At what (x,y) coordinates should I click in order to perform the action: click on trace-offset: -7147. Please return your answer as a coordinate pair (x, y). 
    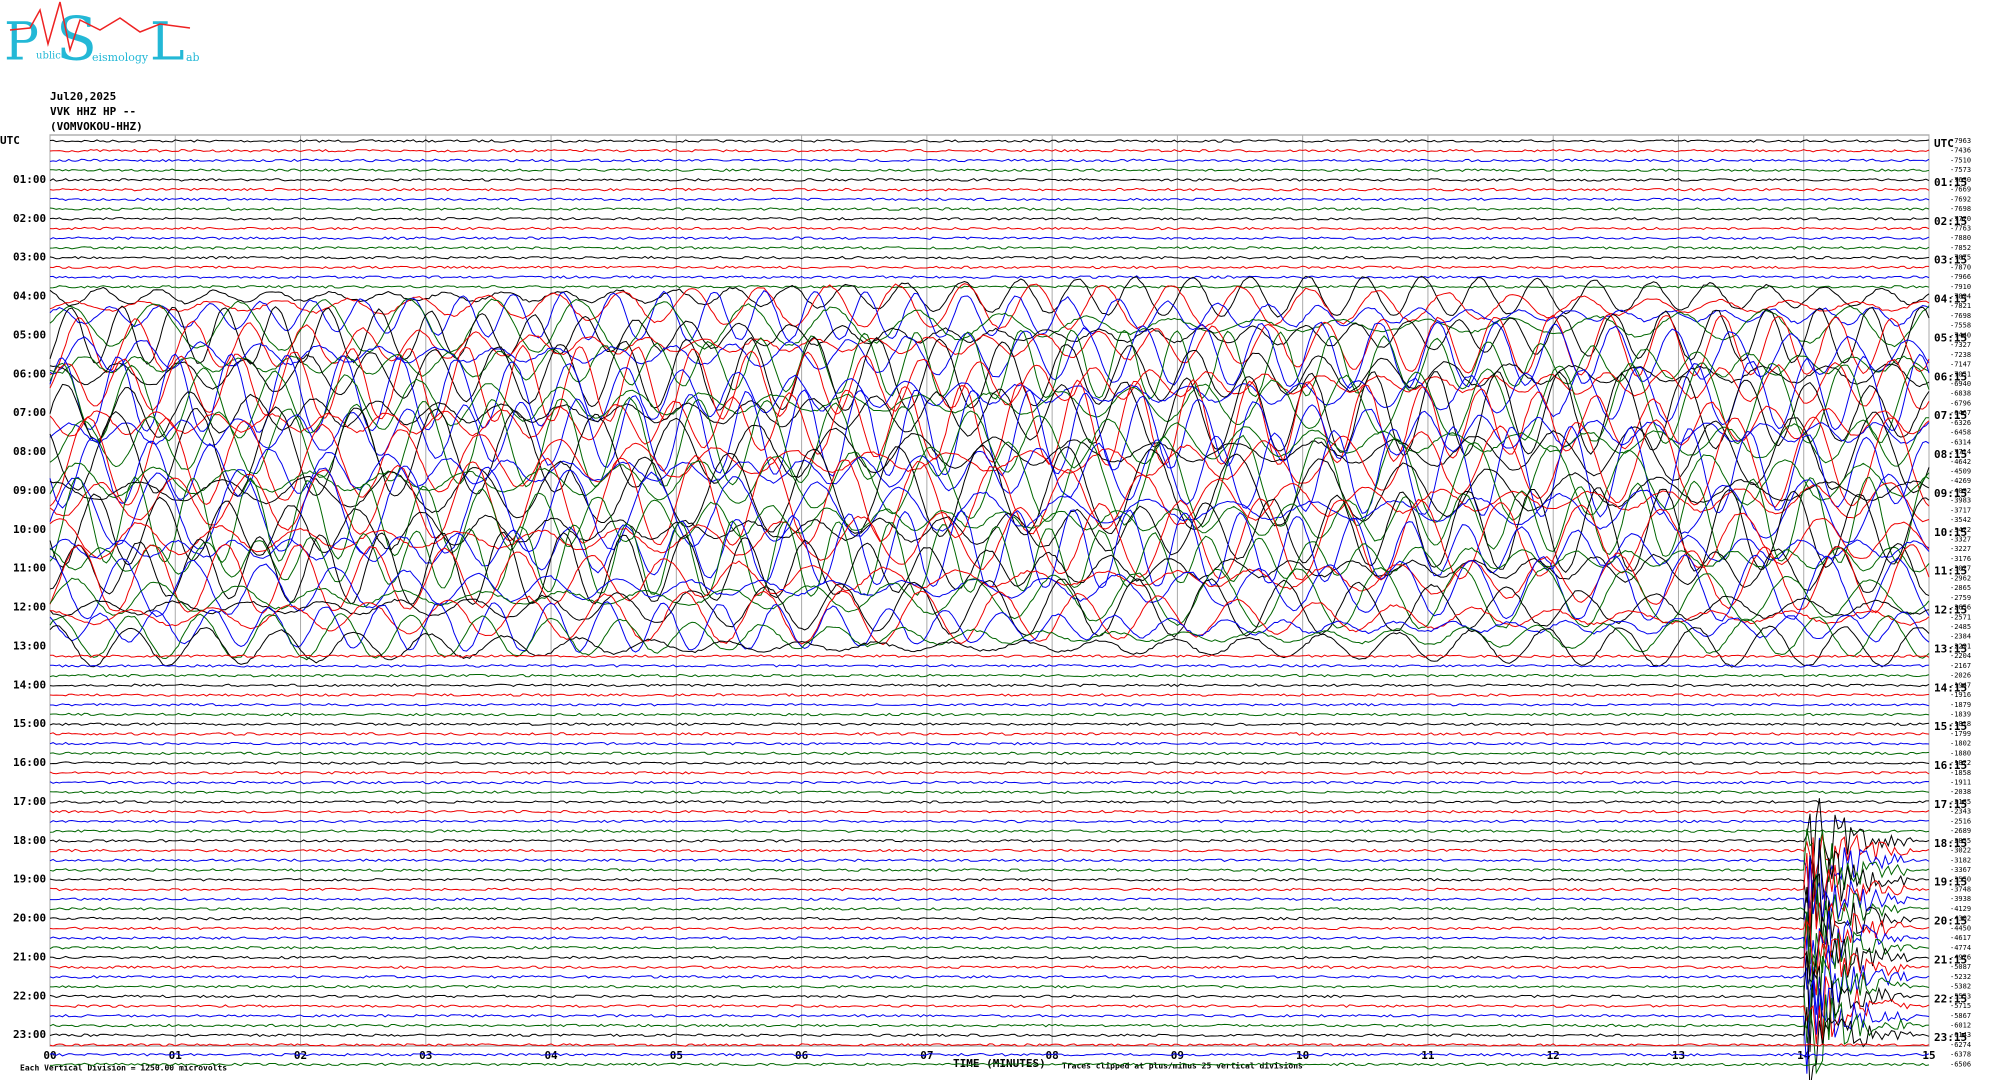
    Looking at the image, I should click on (1960, 365).